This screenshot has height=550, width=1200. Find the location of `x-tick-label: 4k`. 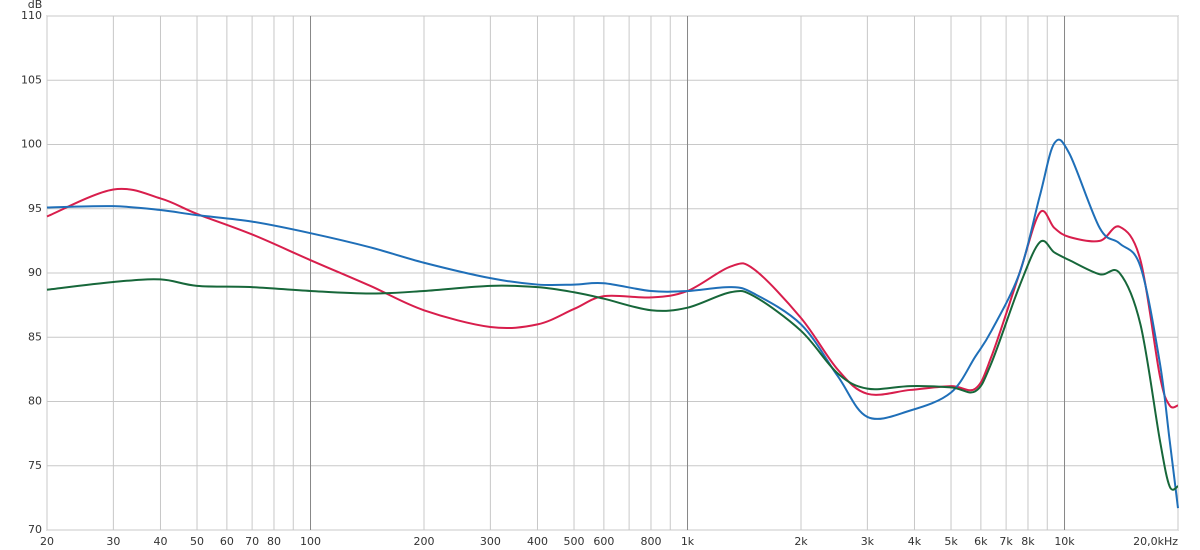

x-tick-label: 4k is located at coordinates (915, 541).